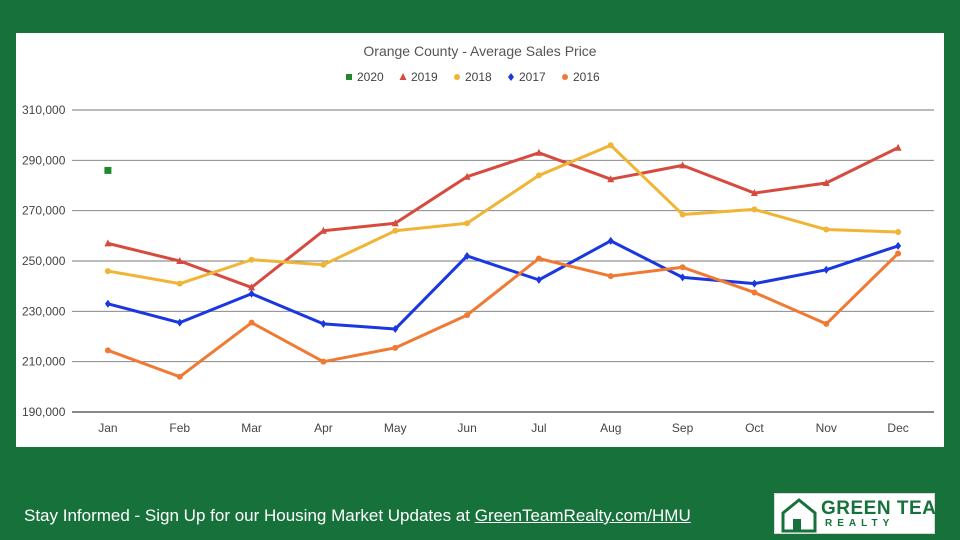 This screenshot has height=540, width=960. I want to click on legend-item: 2019, so click(418, 77).